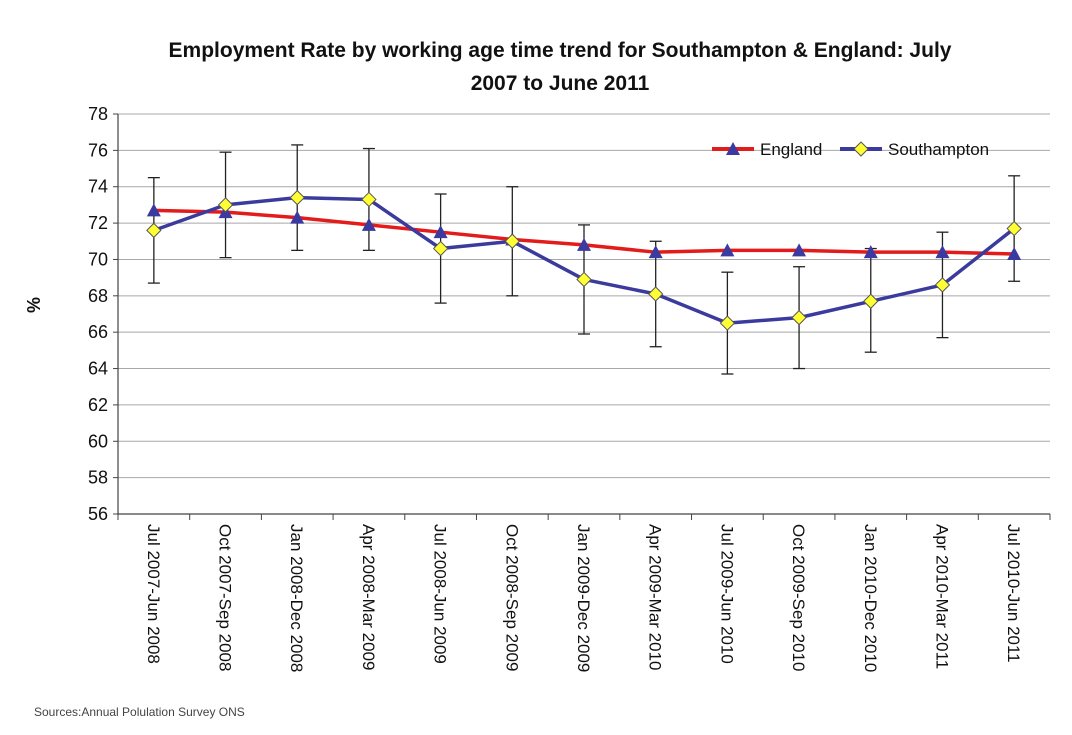  I want to click on x-tick-label: Apr 2008-Mar 2009, so click(368, 597).